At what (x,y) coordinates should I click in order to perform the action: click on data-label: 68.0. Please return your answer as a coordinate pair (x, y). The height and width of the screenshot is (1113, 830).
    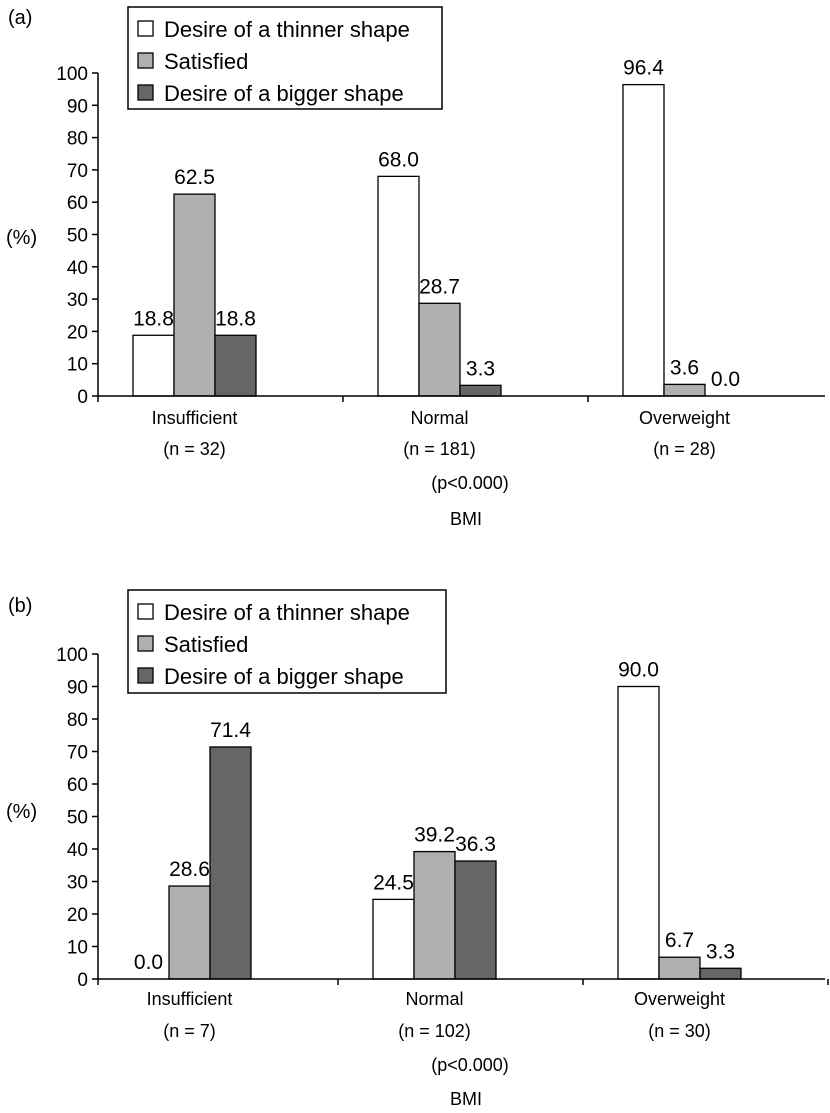
    Looking at the image, I should click on (398, 159).